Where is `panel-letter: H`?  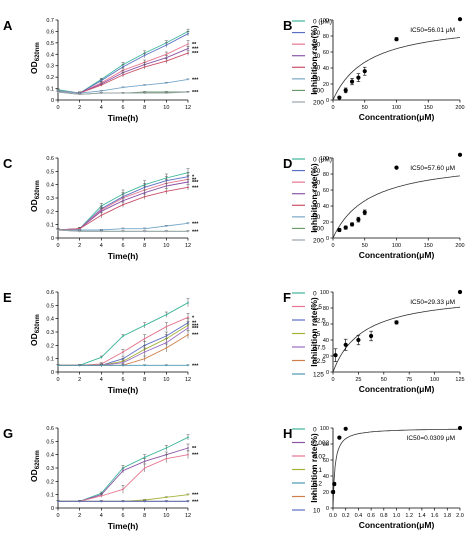
panel-letter: H is located at coordinates (287, 433).